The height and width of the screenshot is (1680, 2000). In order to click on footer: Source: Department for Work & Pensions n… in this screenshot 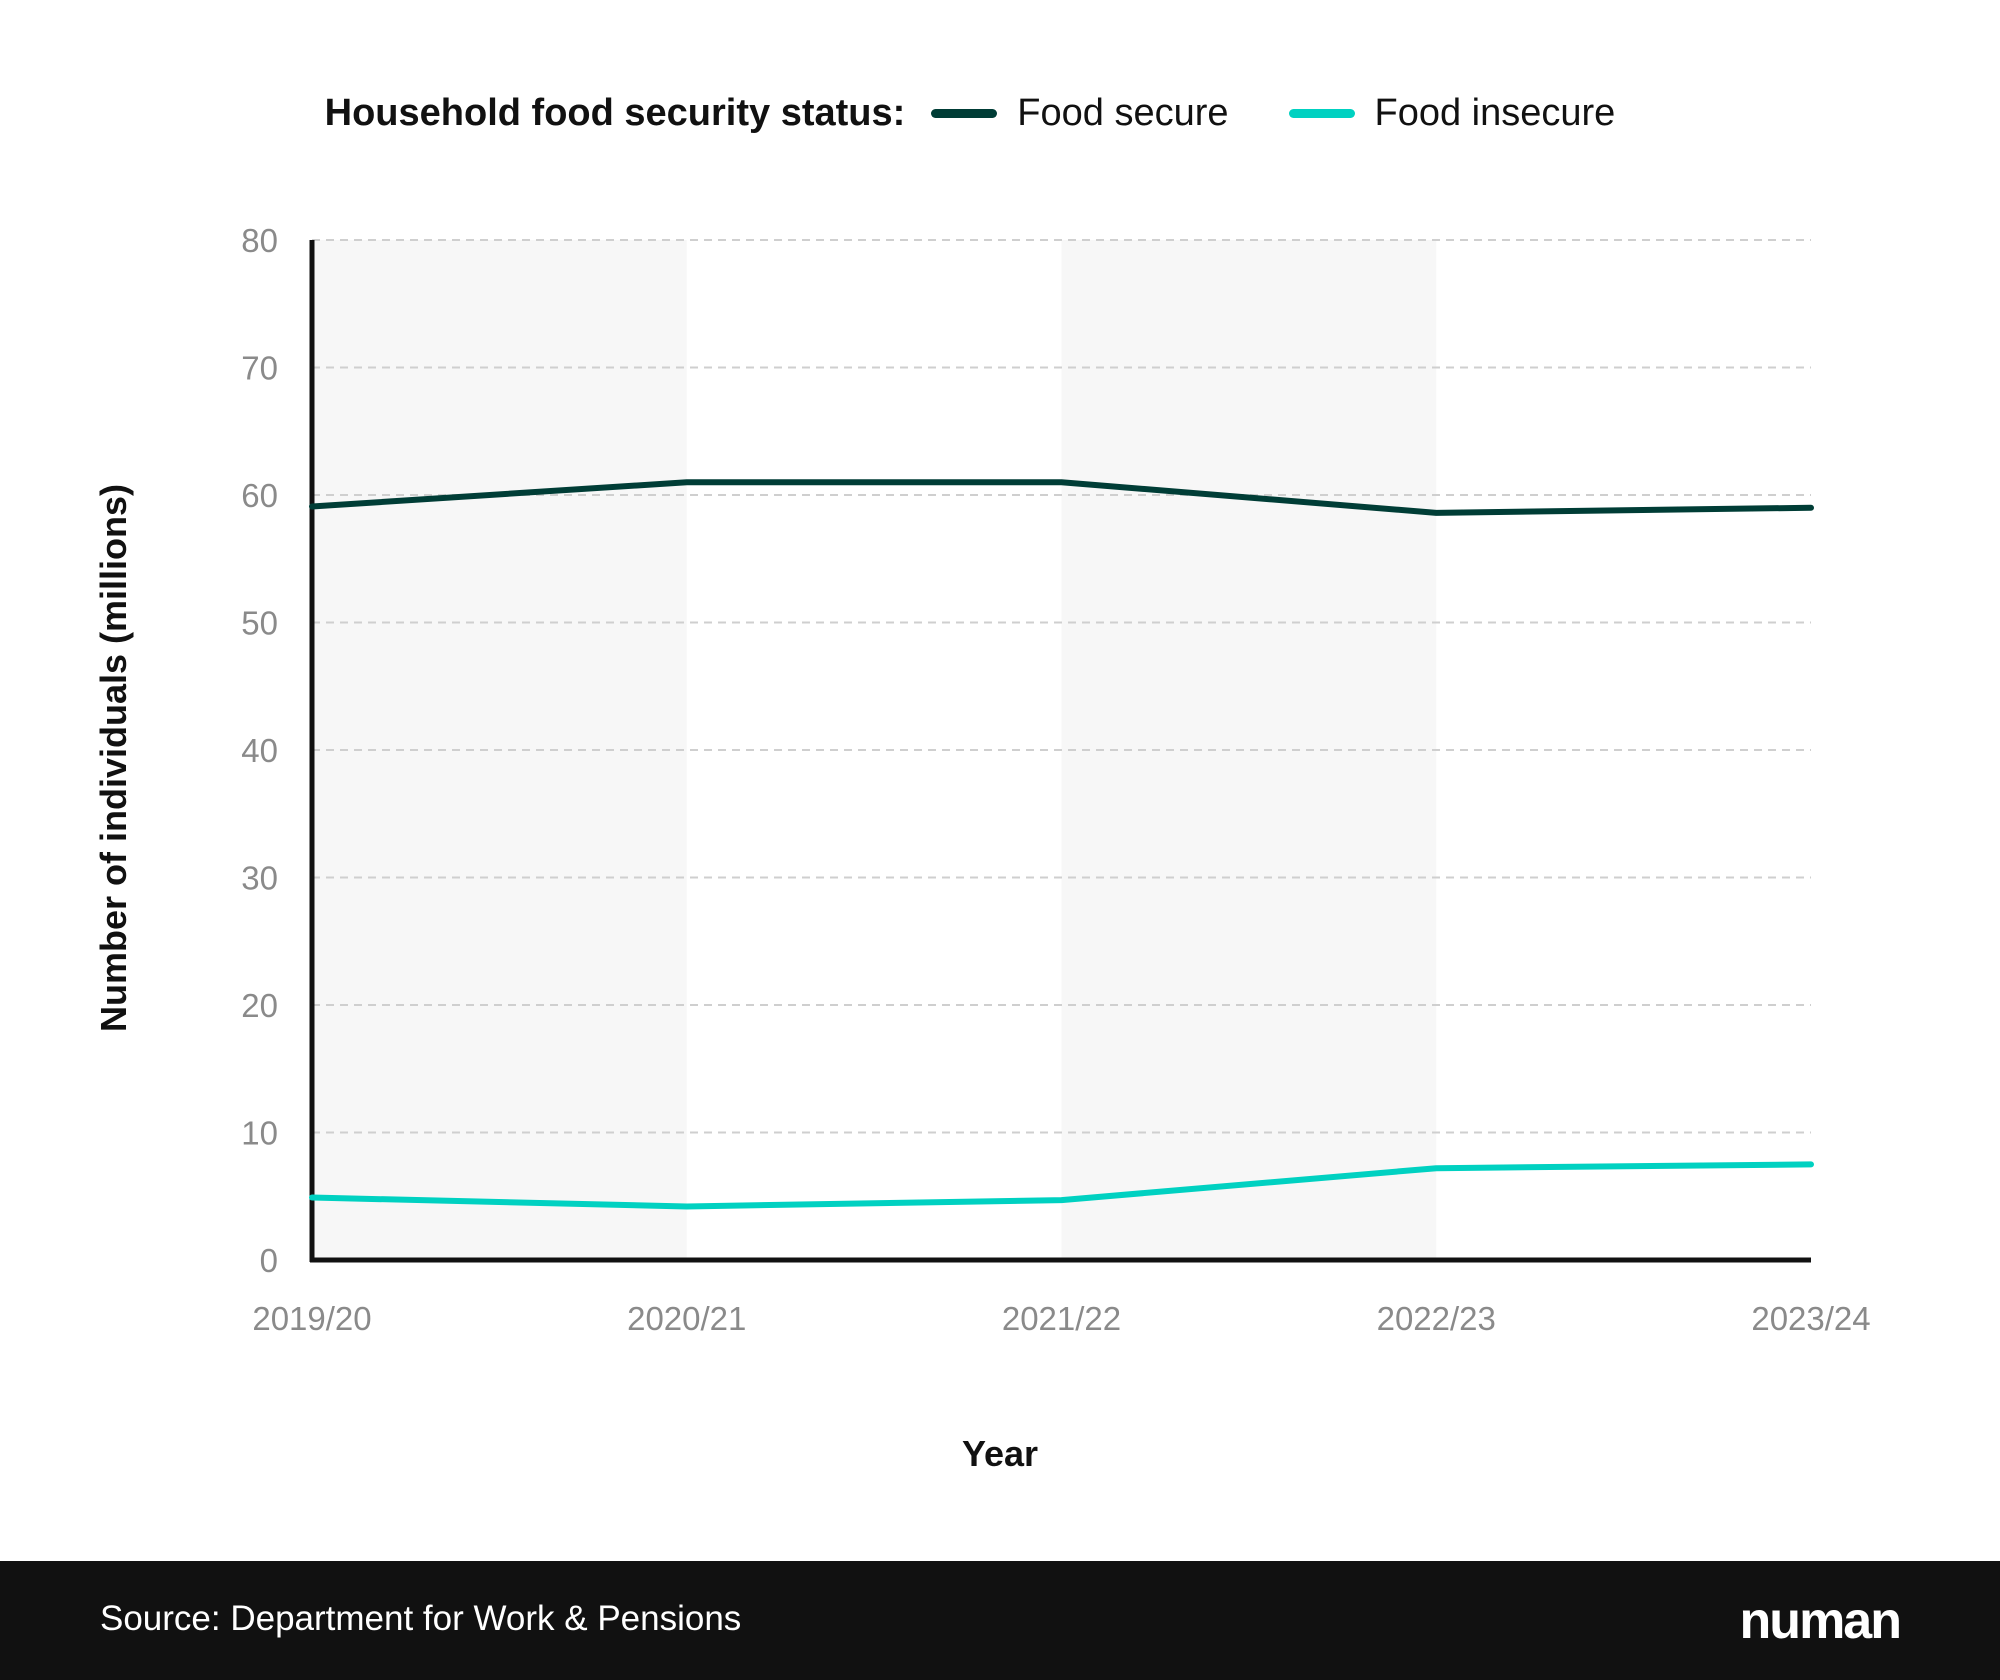, I will do `click(1000, 1620)`.